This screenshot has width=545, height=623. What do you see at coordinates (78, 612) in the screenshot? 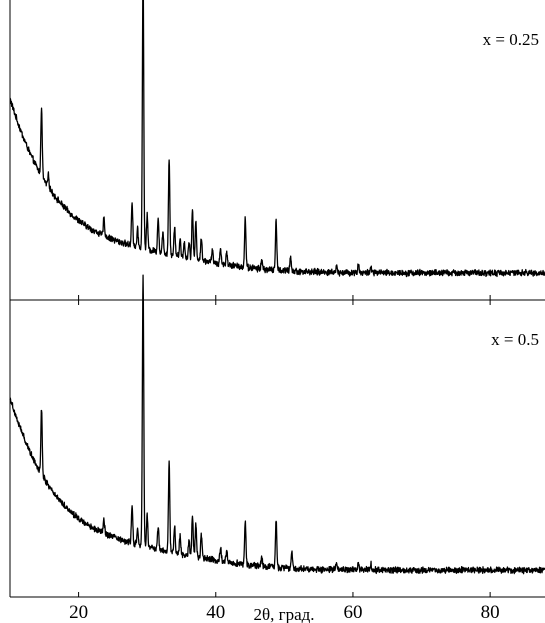
I see `x-tick-label: 20` at bounding box center [78, 612].